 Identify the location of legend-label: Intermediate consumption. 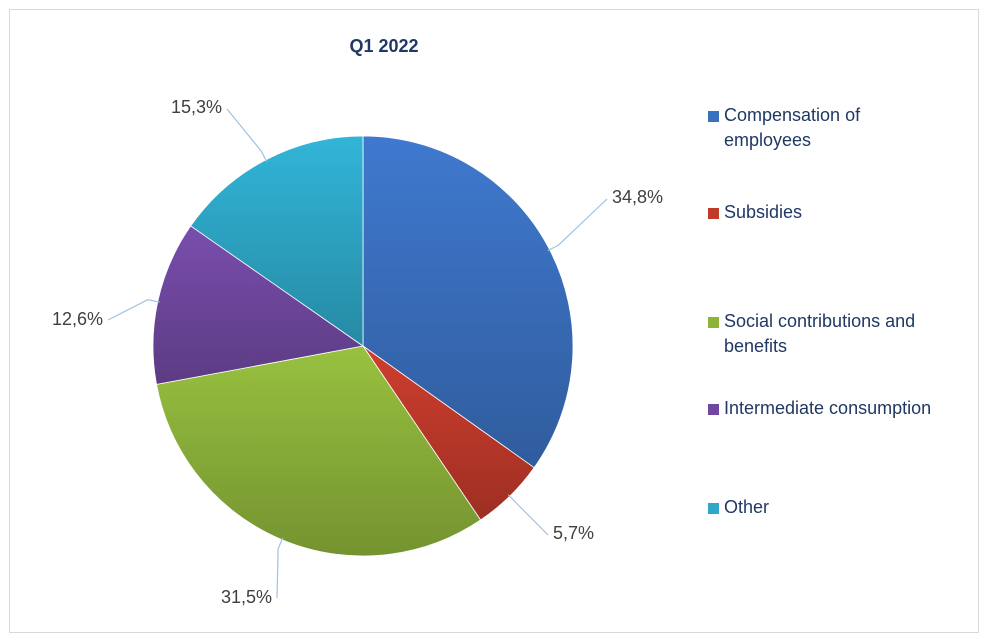
(827, 408).